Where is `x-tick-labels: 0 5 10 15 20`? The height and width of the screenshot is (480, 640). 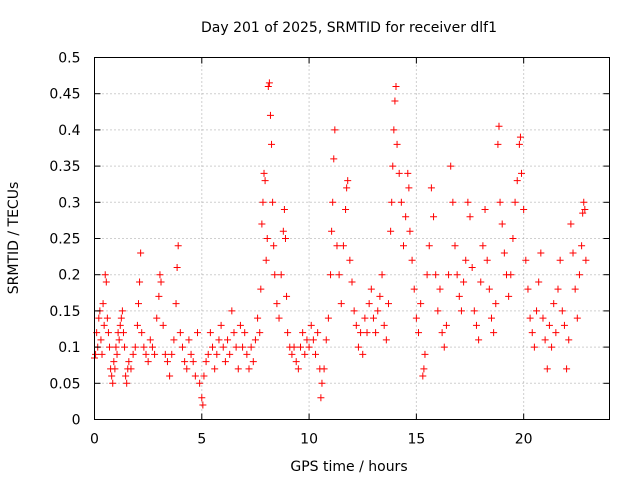
x-tick-labels: 0 5 10 15 20 is located at coordinates (311, 440).